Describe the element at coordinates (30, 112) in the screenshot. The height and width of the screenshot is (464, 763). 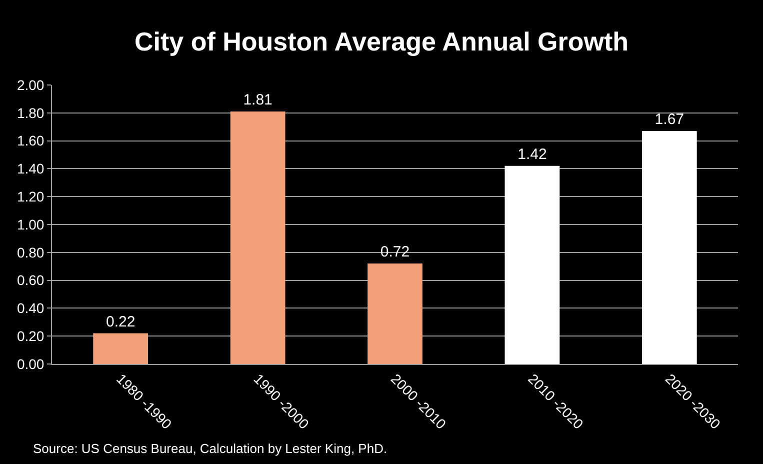
I see `text: 1.80` at that location.